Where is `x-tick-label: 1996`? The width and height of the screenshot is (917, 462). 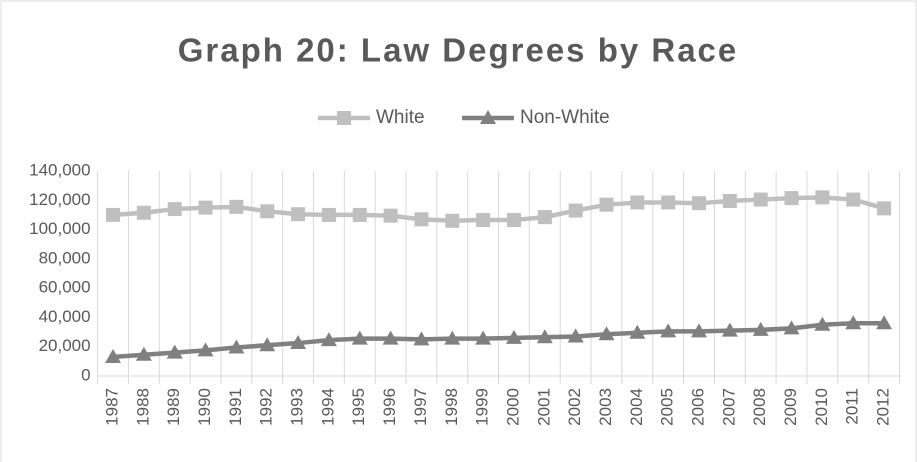
x-tick-label: 1996 is located at coordinates (389, 407).